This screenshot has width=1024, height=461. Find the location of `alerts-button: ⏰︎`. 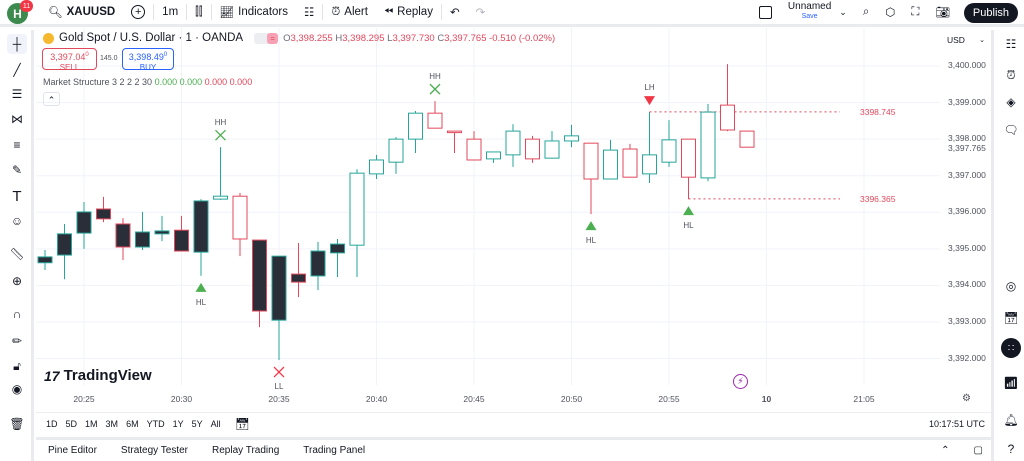

alerts-button: ⏰︎ is located at coordinates (1011, 75).